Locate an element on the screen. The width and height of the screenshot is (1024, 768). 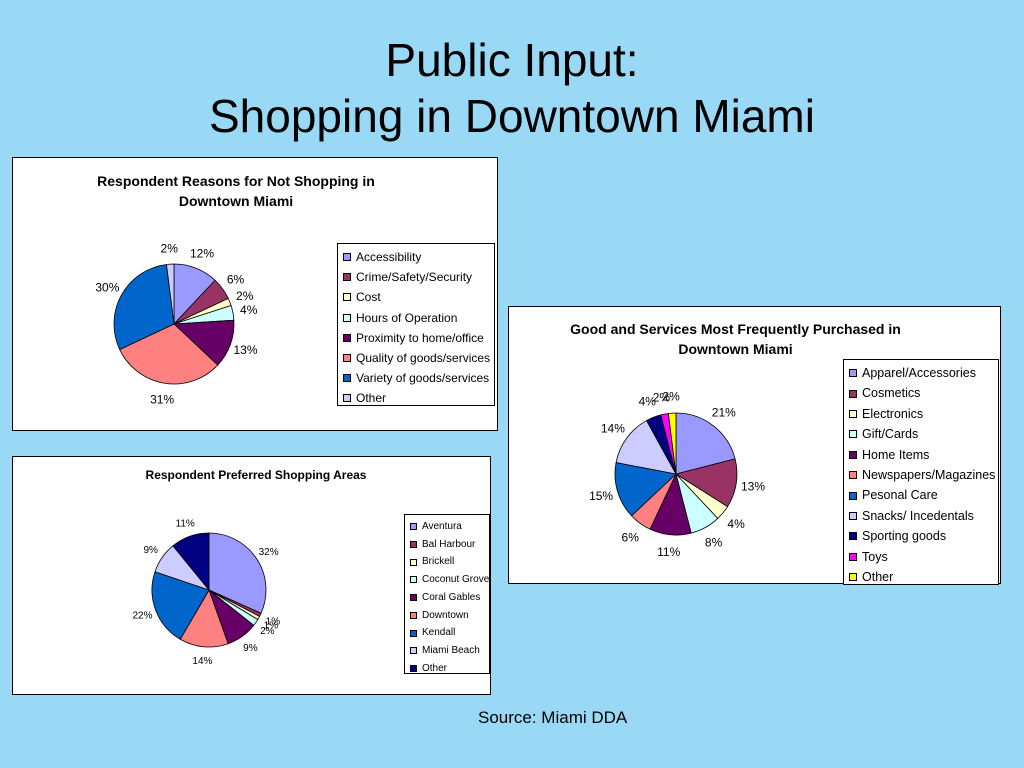
pie-label-toys: 2% is located at coordinates (662, 398).